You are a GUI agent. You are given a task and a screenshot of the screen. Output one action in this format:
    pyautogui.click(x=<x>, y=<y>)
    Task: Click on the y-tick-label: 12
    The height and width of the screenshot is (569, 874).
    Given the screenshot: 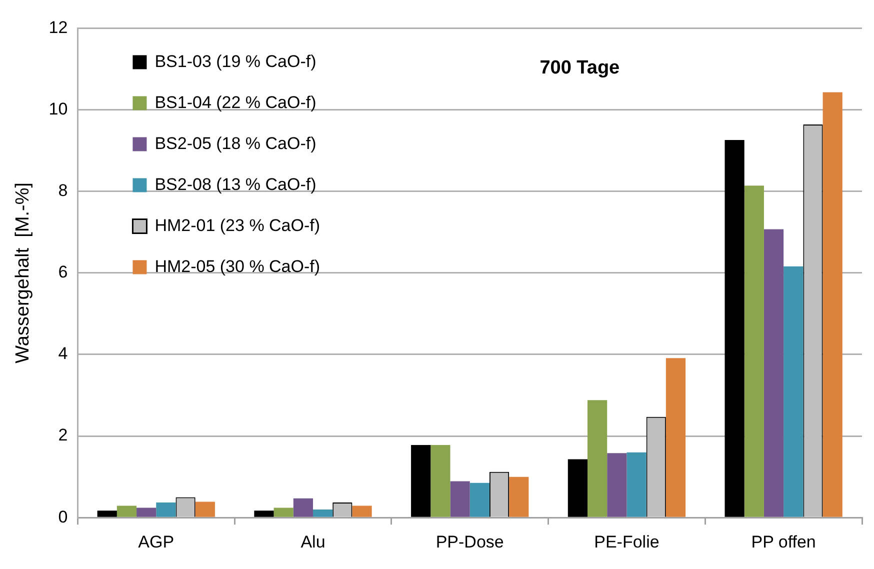 What is the action you would take?
    pyautogui.click(x=58, y=27)
    